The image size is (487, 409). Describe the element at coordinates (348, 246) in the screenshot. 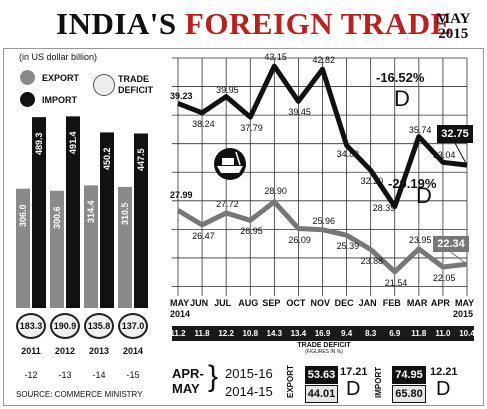

I see `export-label-7: 25.39` at that location.